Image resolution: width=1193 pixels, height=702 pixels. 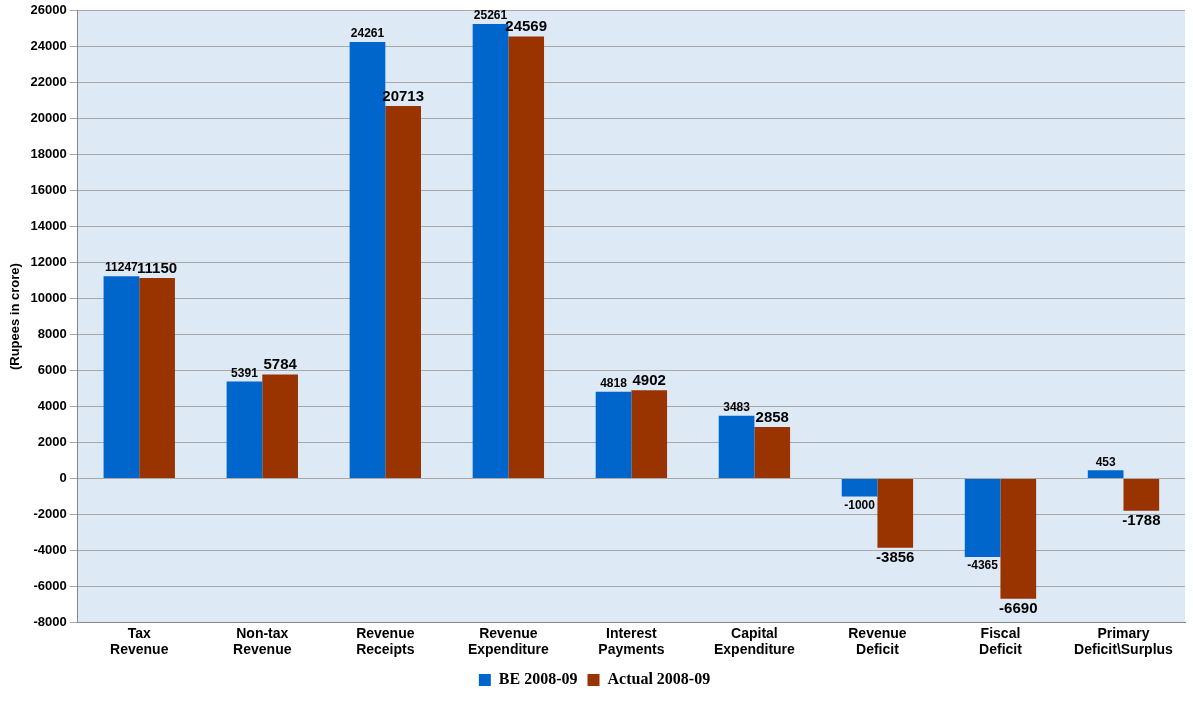 I want to click on data-label: 5784, so click(x=280, y=364).